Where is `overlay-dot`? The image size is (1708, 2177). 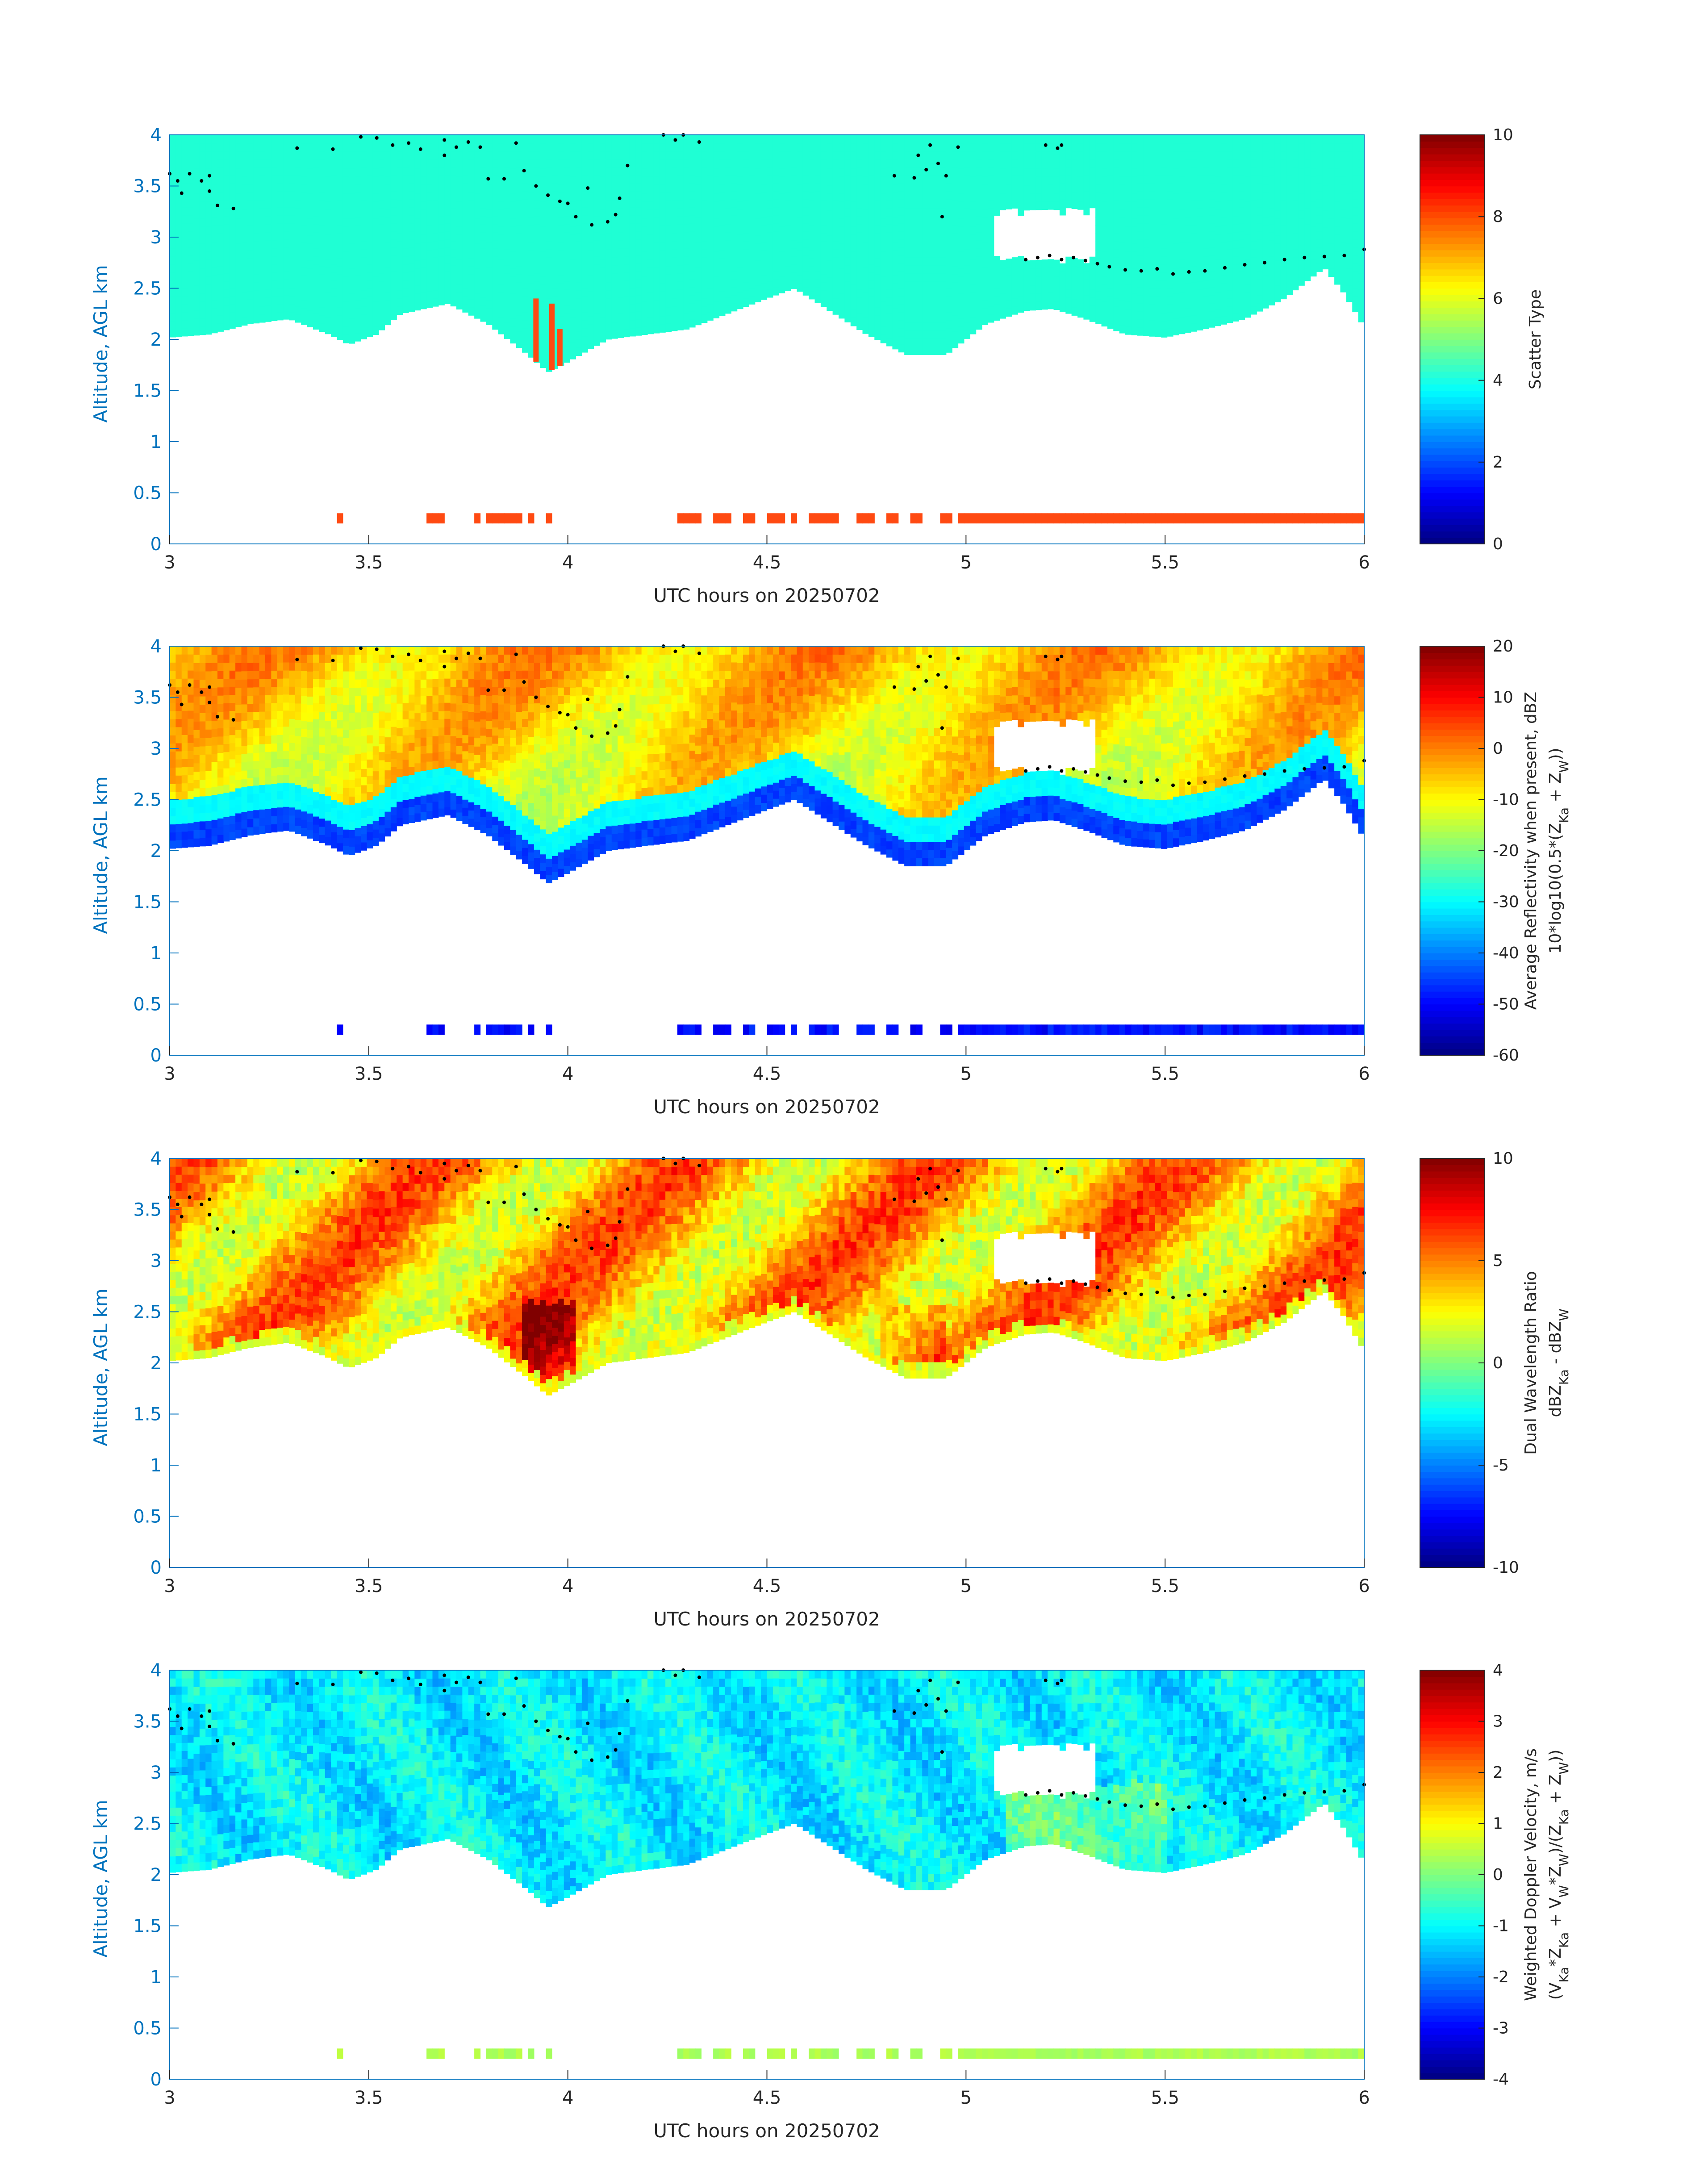 overlay-dot is located at coordinates (190, 174).